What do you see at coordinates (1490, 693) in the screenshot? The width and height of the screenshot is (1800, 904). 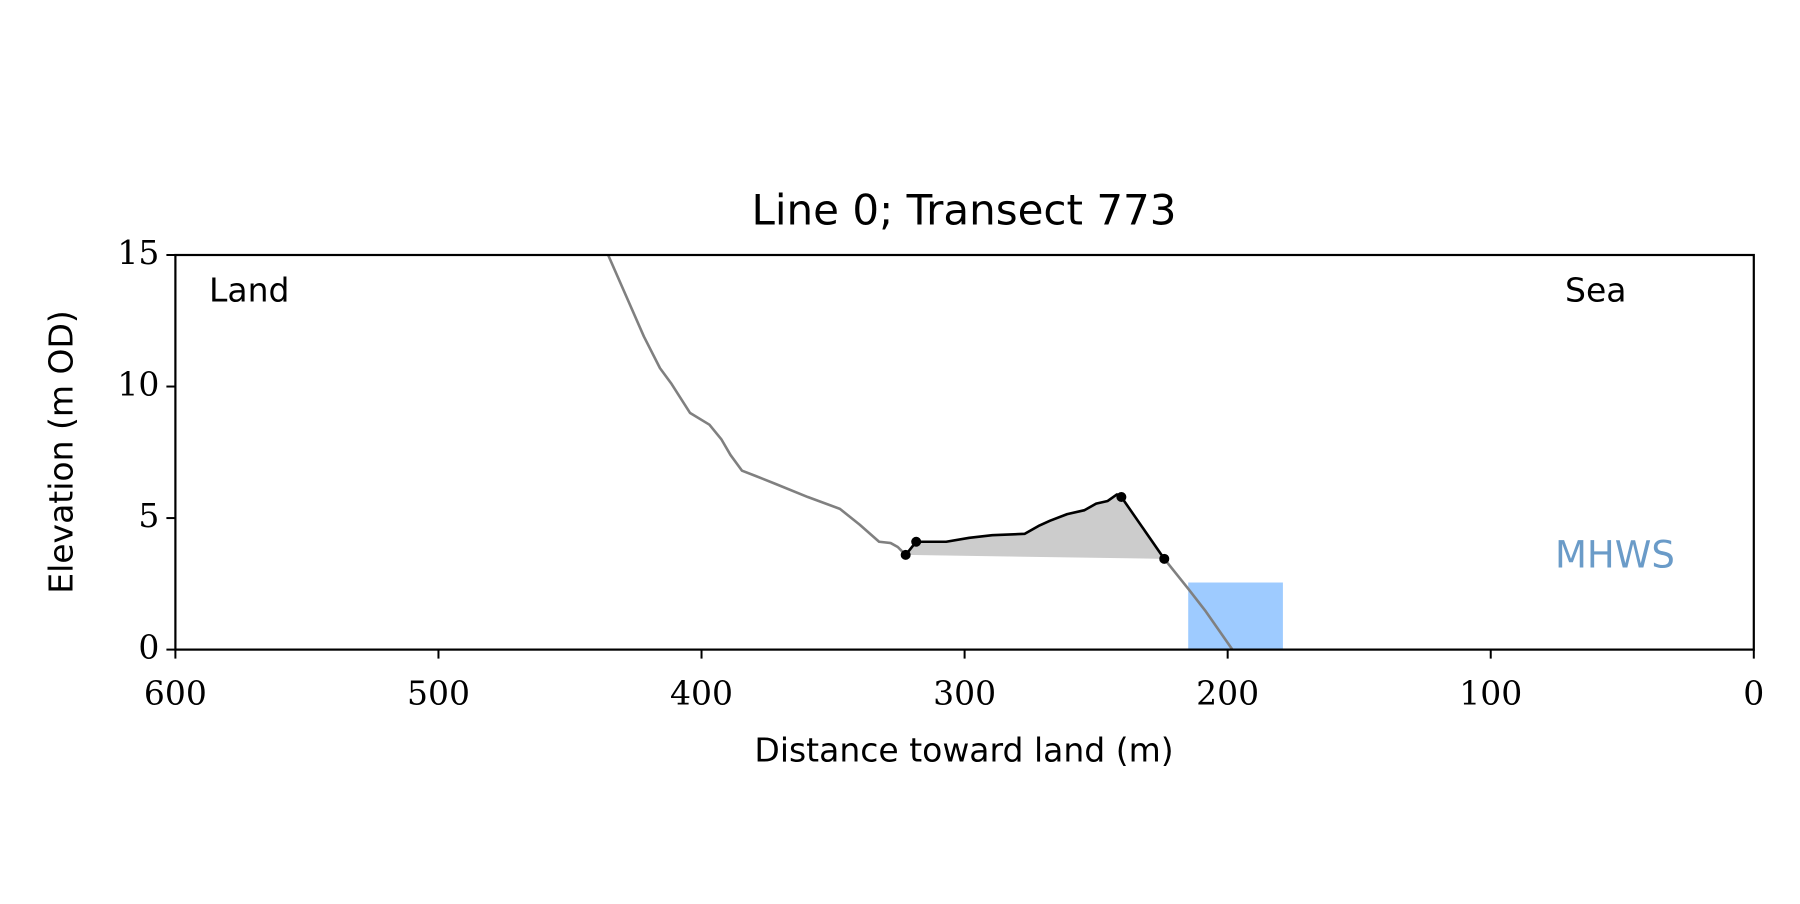 I see `x-tick-label: 100` at bounding box center [1490, 693].